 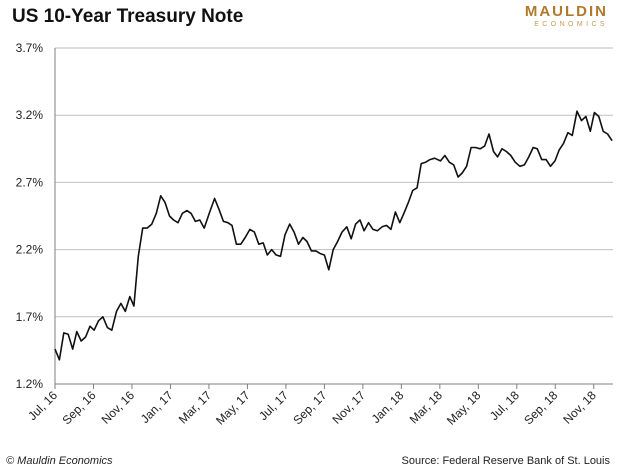 What do you see at coordinates (348, 407) in the screenshot?
I see `x-tick-label: Nov, 17` at bounding box center [348, 407].